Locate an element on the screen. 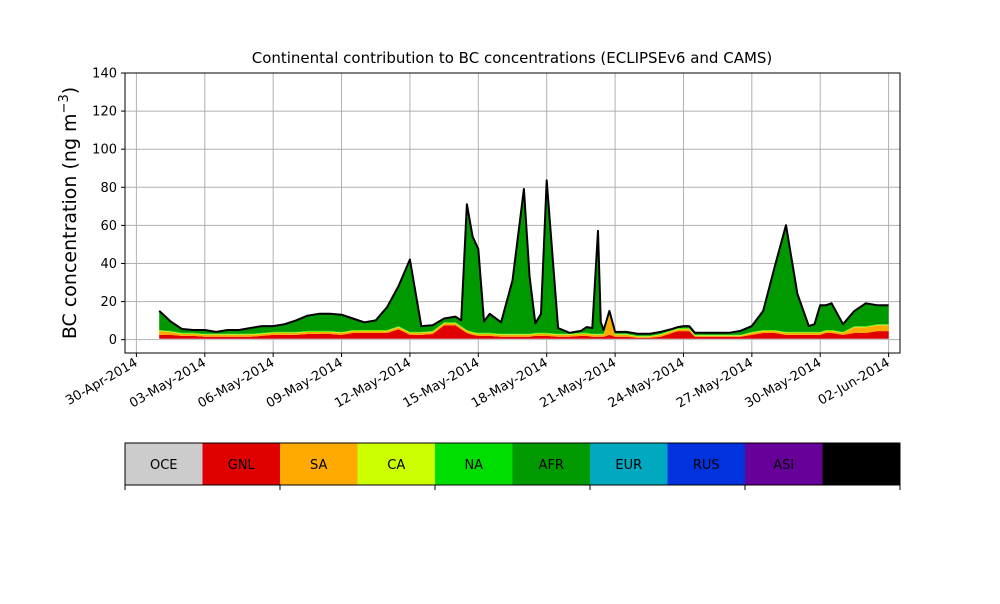  area-sa is located at coordinates (524, 326).